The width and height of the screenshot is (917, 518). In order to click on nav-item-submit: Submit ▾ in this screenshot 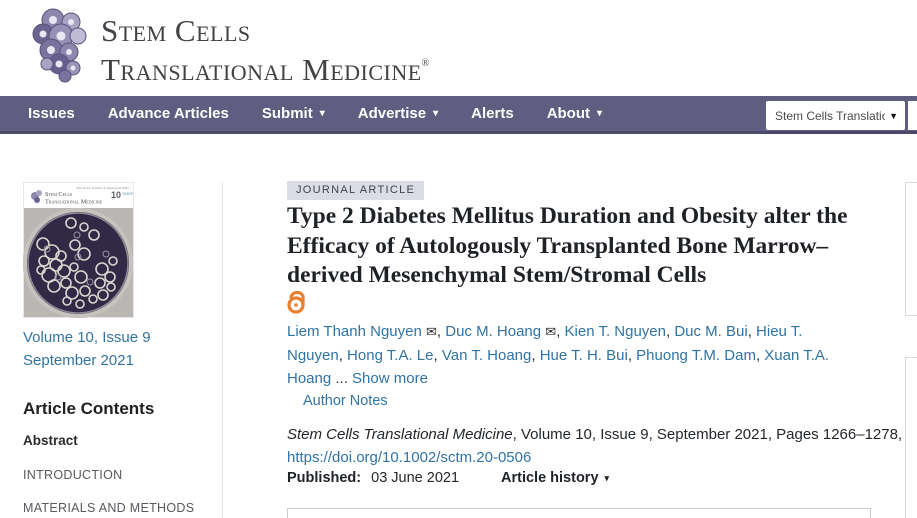, I will do `click(293, 113)`.